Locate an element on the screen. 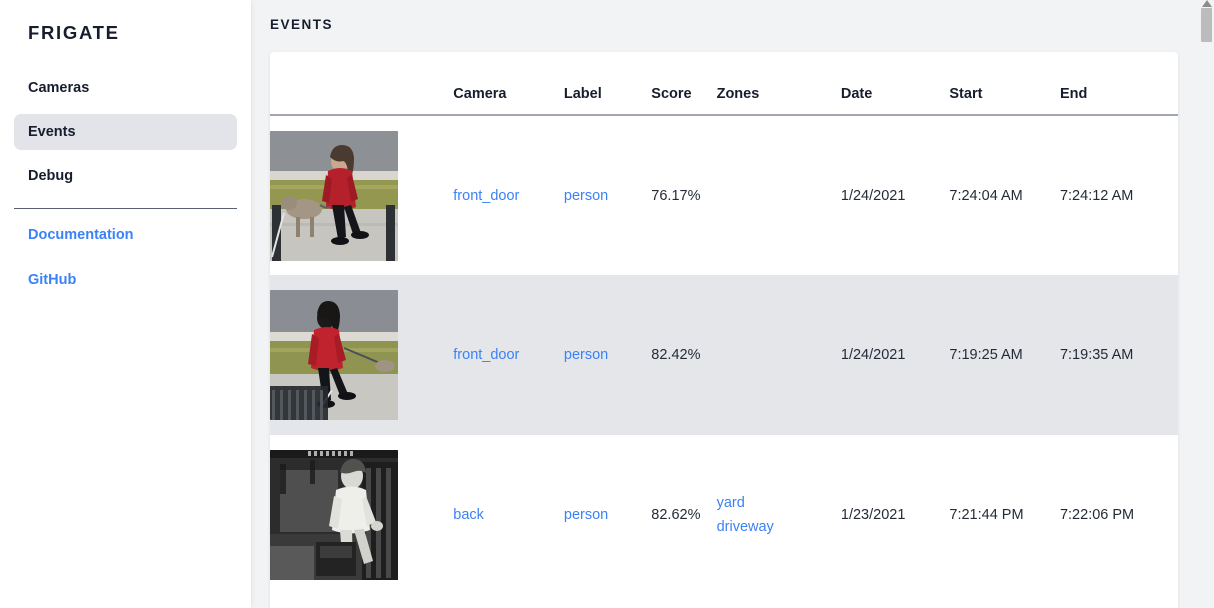 The height and width of the screenshot is (608, 1214). event-end-cell: 7:24:12 AM is located at coordinates (1096, 195).